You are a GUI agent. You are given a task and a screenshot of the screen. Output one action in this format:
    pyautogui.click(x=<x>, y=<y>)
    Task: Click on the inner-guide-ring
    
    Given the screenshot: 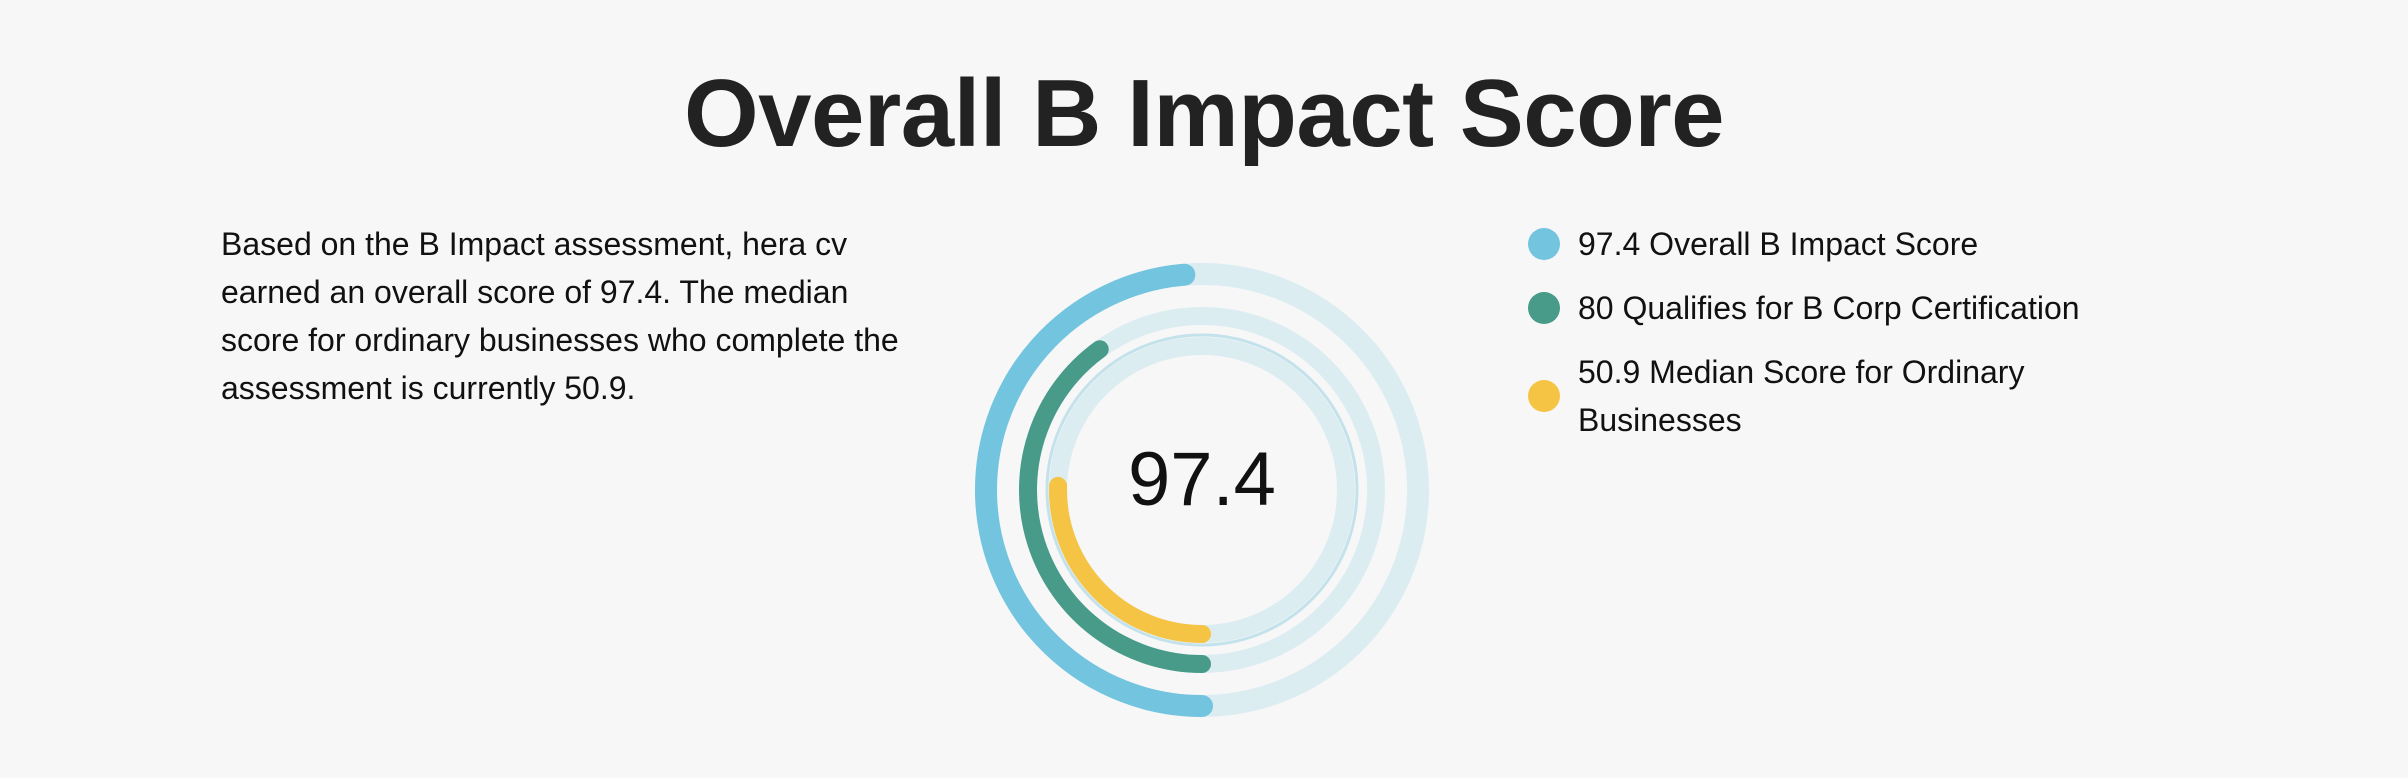 What is the action you would take?
    pyautogui.click(x=1202, y=490)
    